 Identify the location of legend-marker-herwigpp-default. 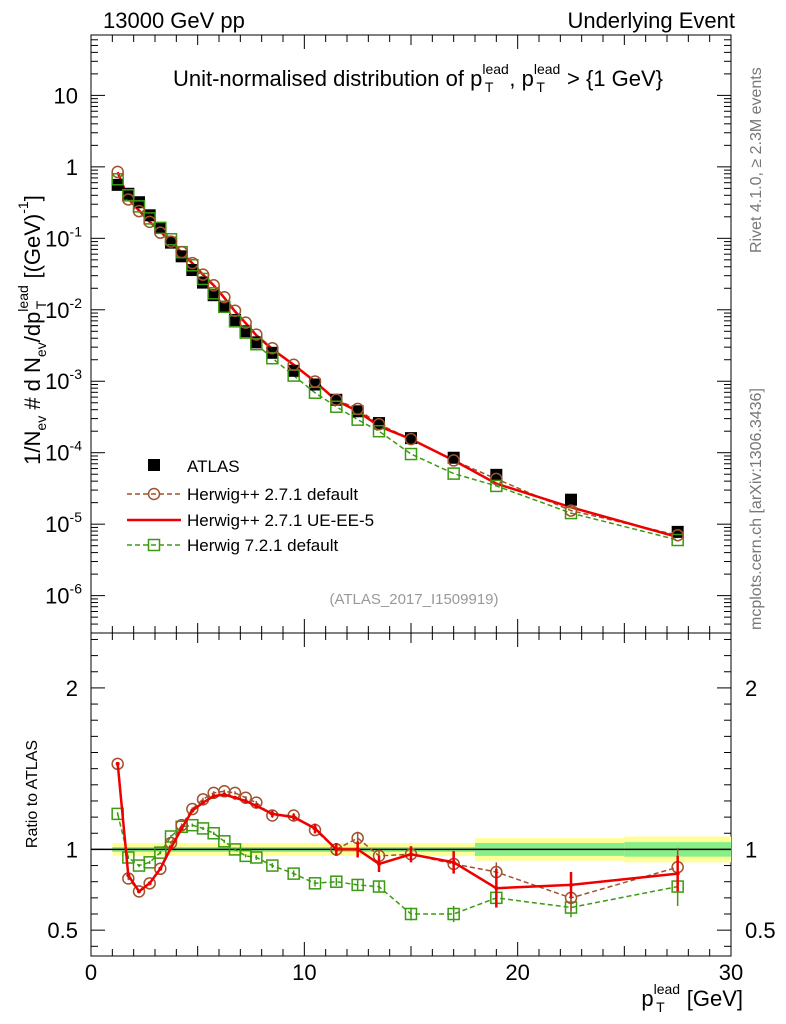
(154, 494).